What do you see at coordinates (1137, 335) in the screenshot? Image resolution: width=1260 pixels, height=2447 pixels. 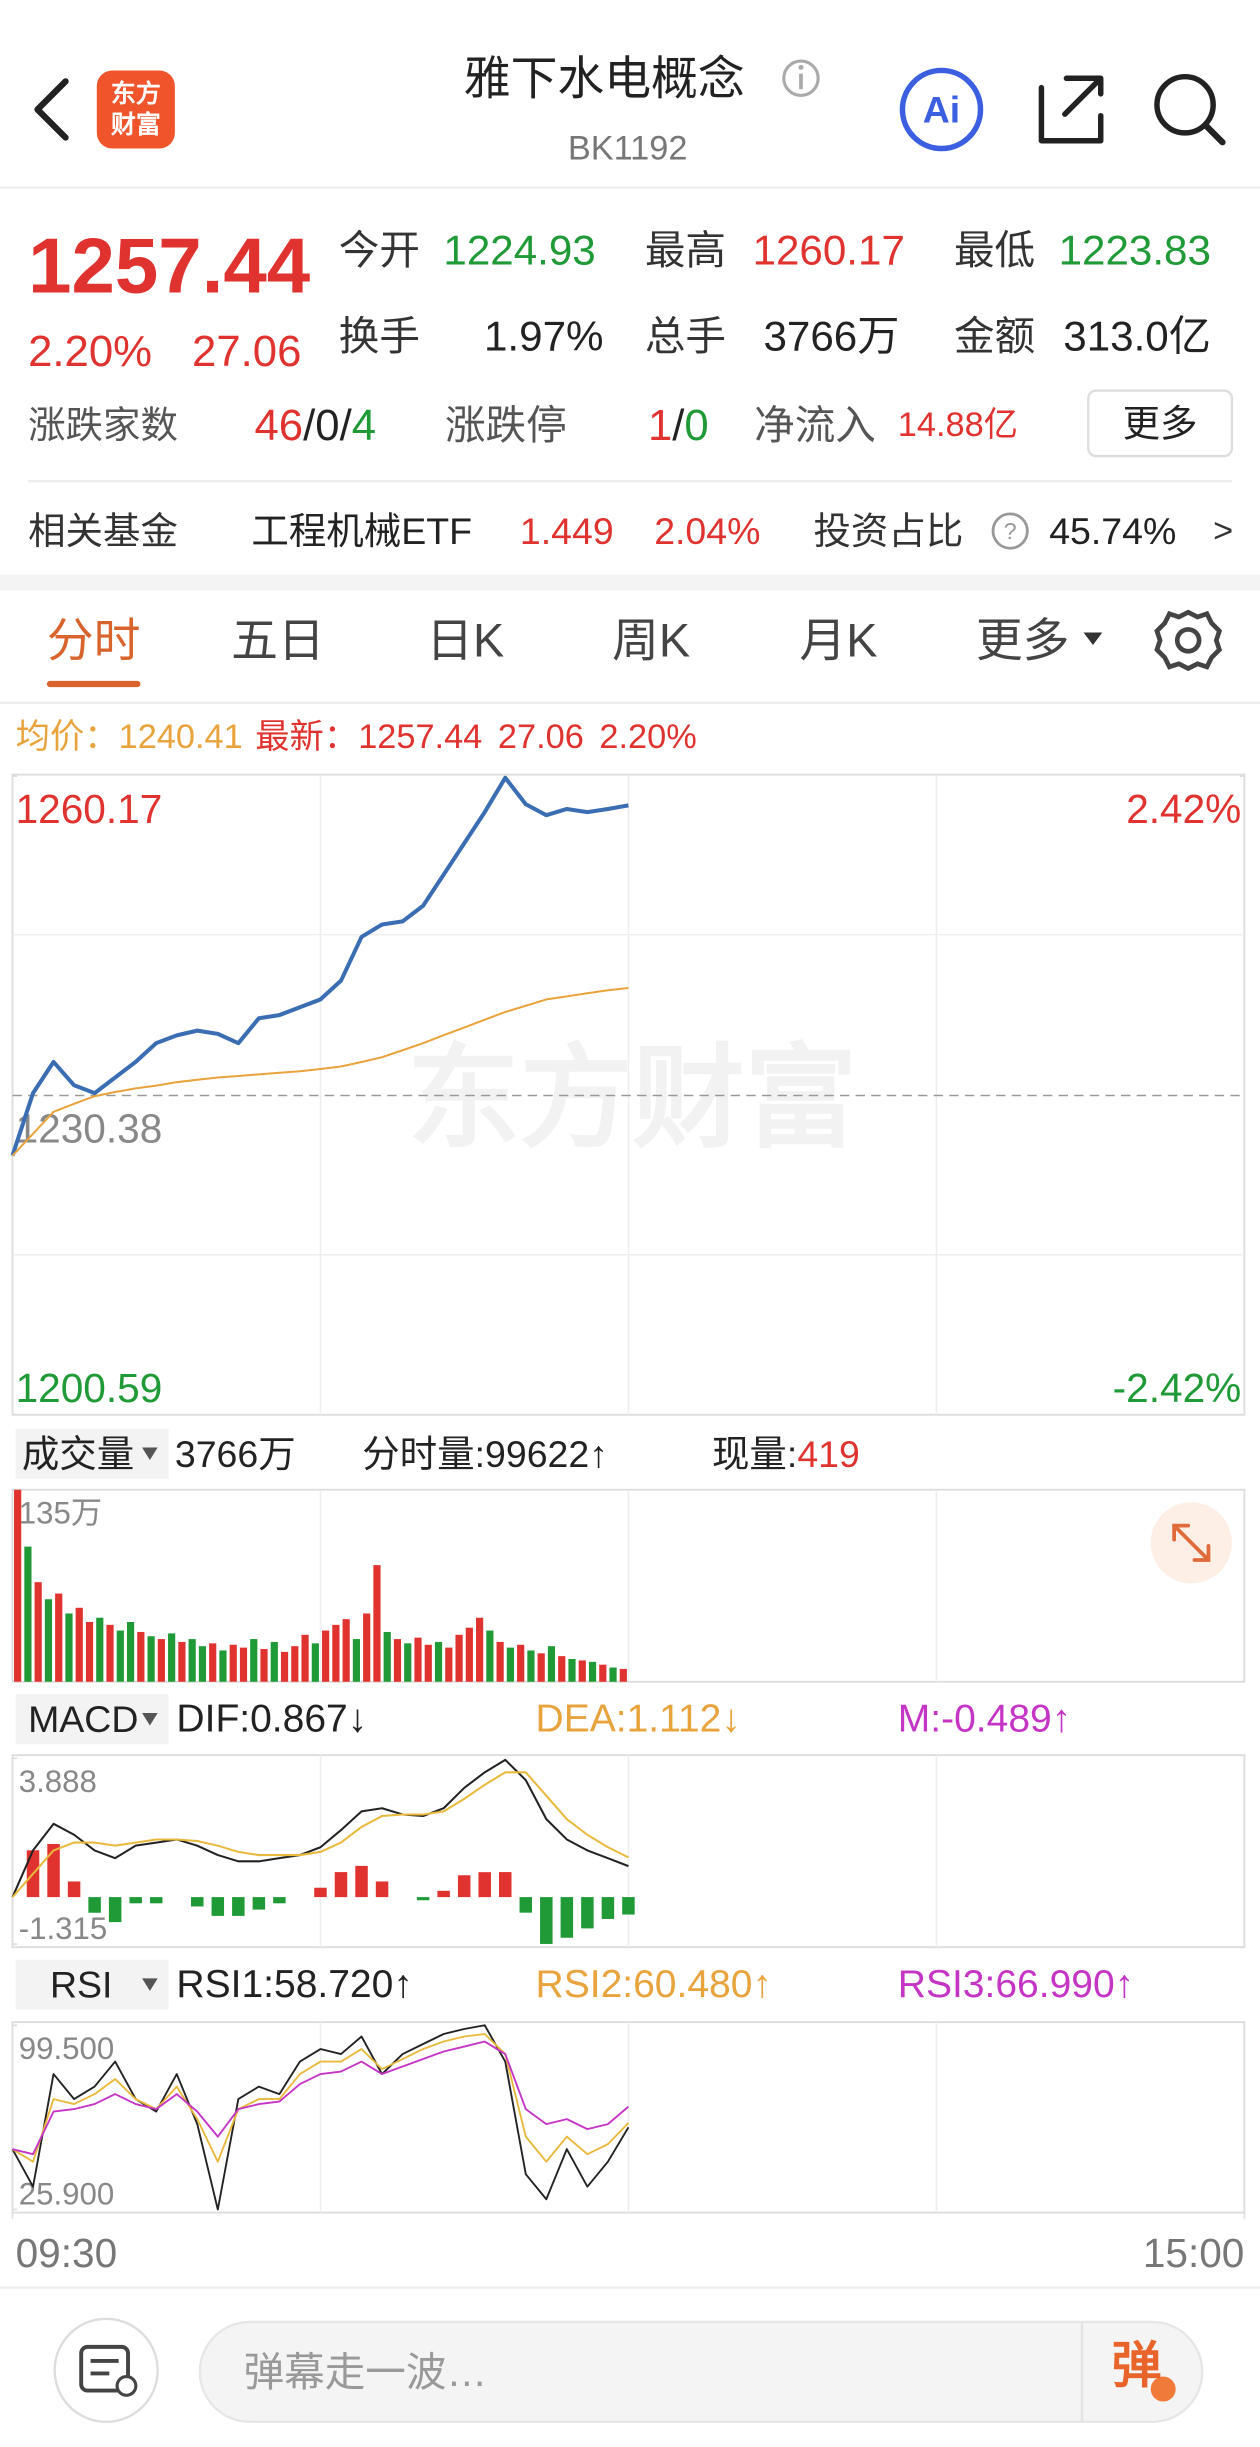 I see `stat-value: 313.0亿` at bounding box center [1137, 335].